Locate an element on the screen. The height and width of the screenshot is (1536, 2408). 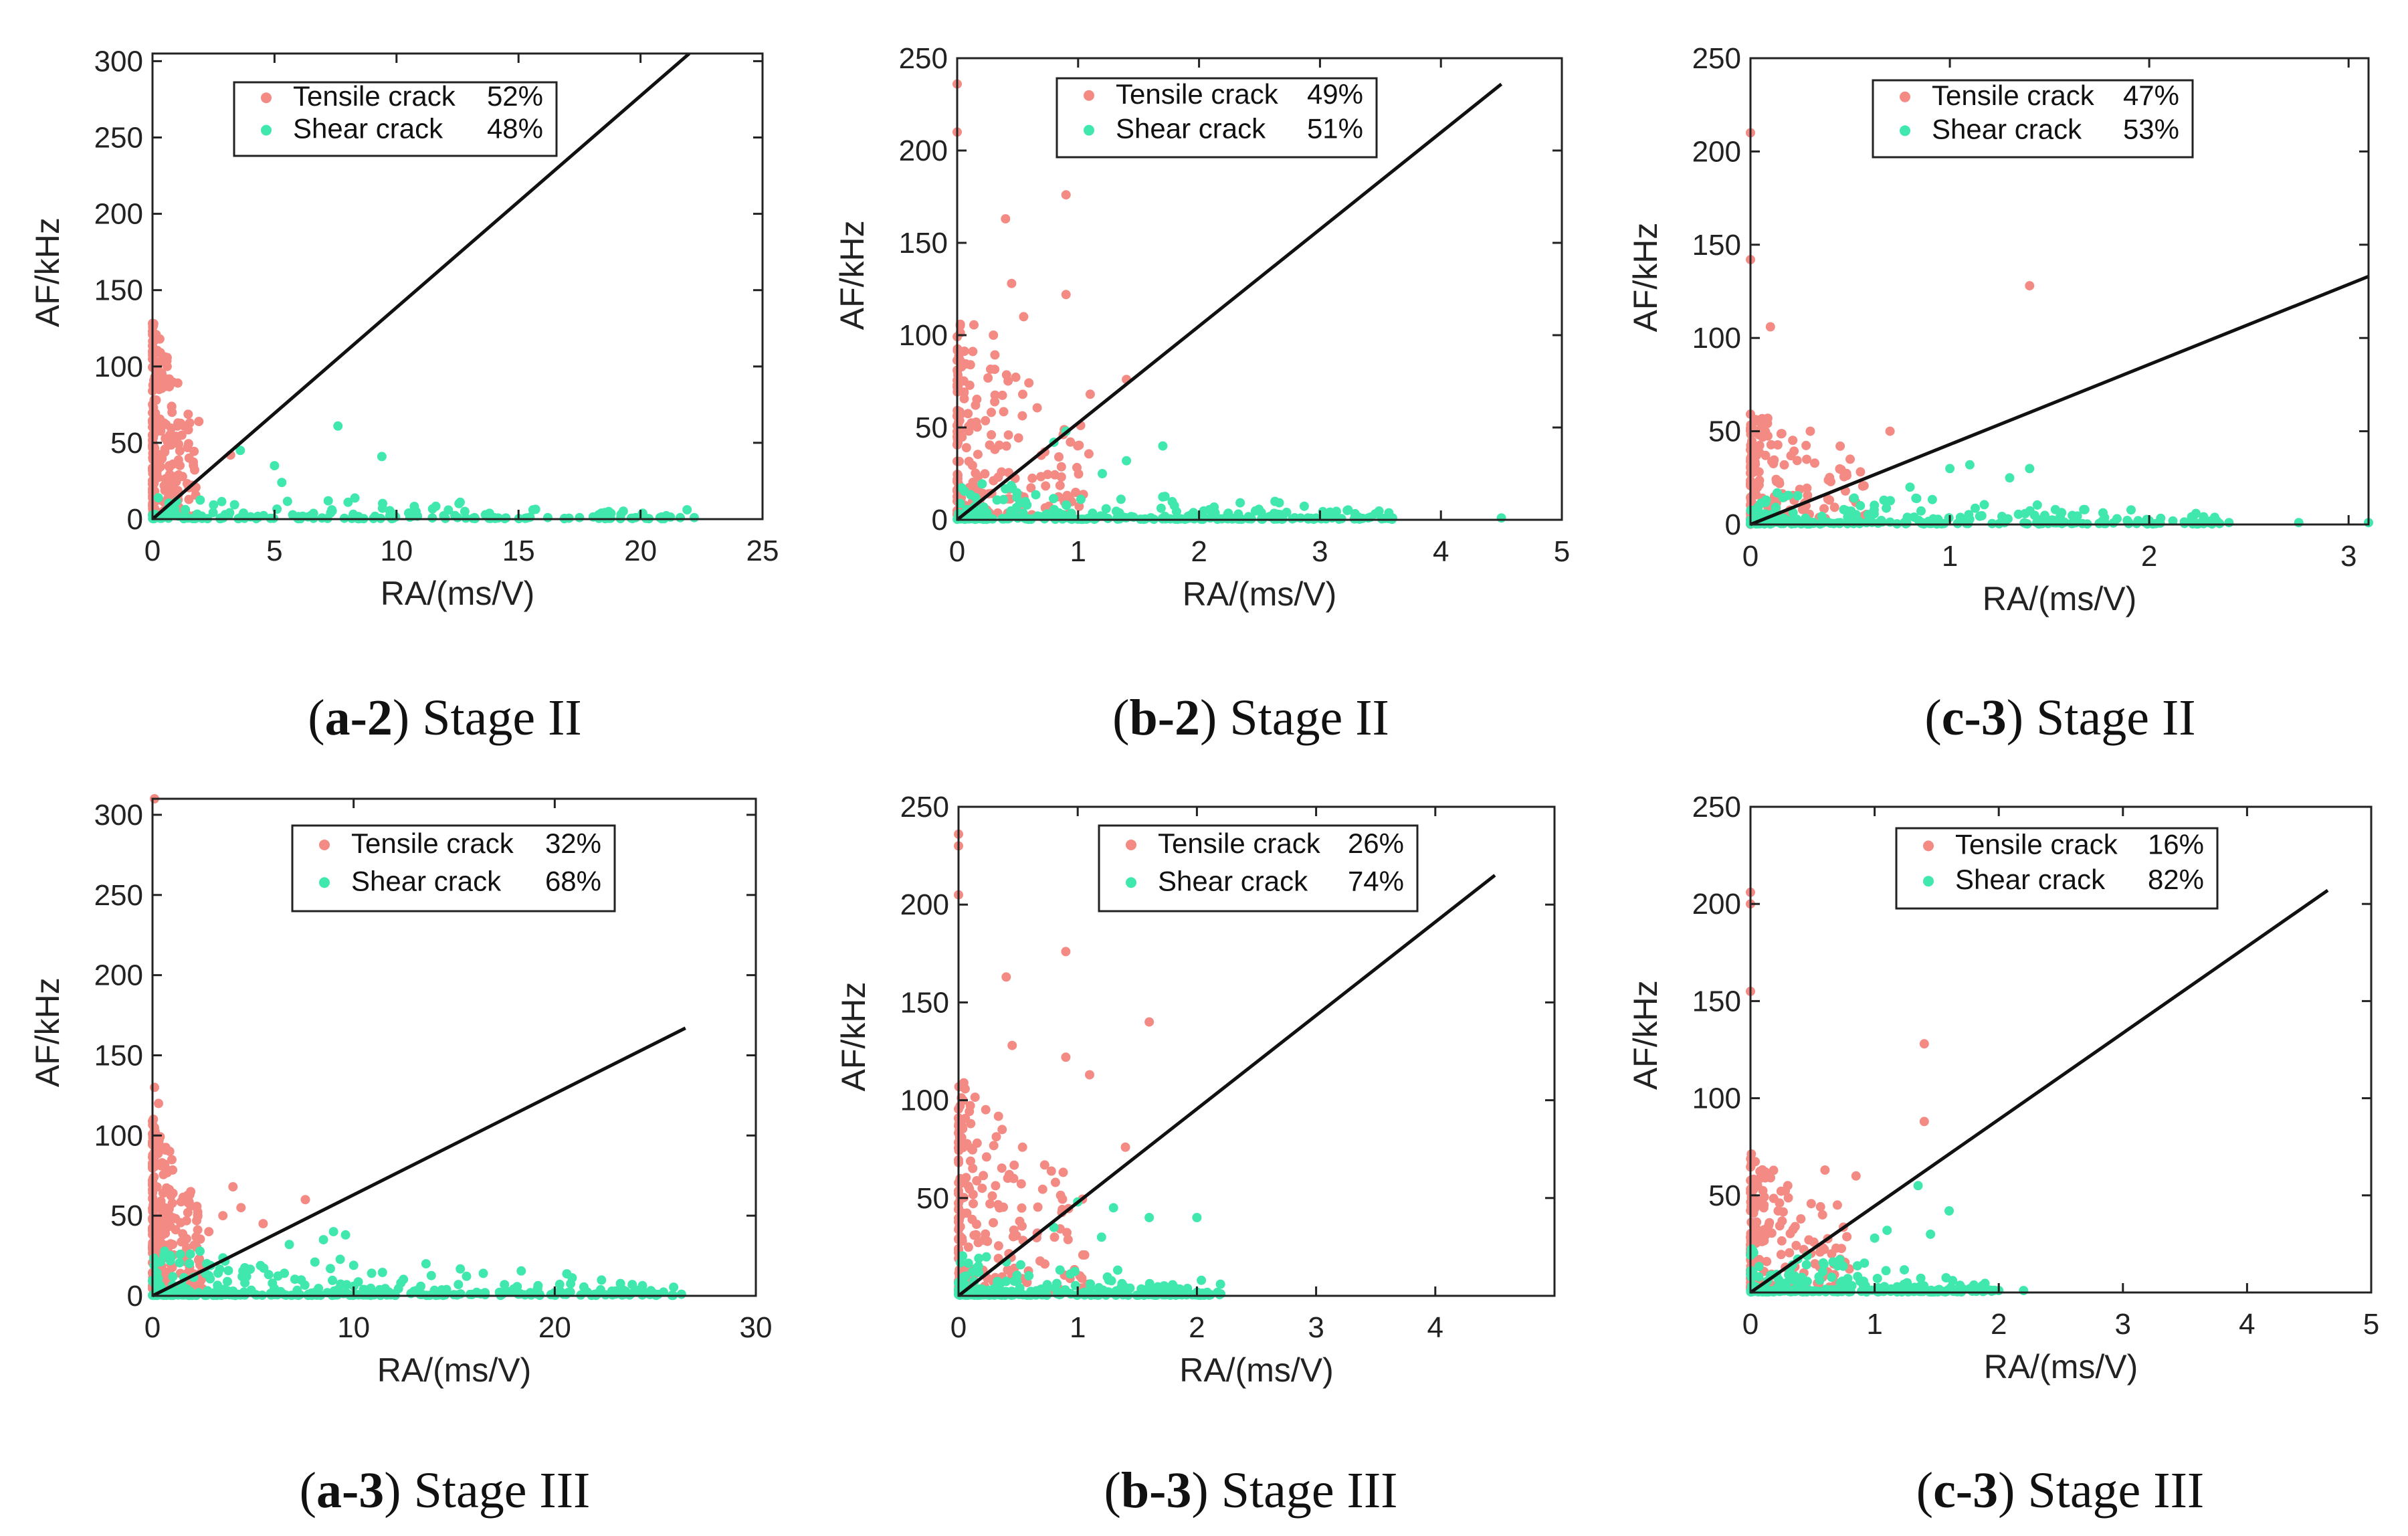
y-tick-label: 150 is located at coordinates (118, 1056).